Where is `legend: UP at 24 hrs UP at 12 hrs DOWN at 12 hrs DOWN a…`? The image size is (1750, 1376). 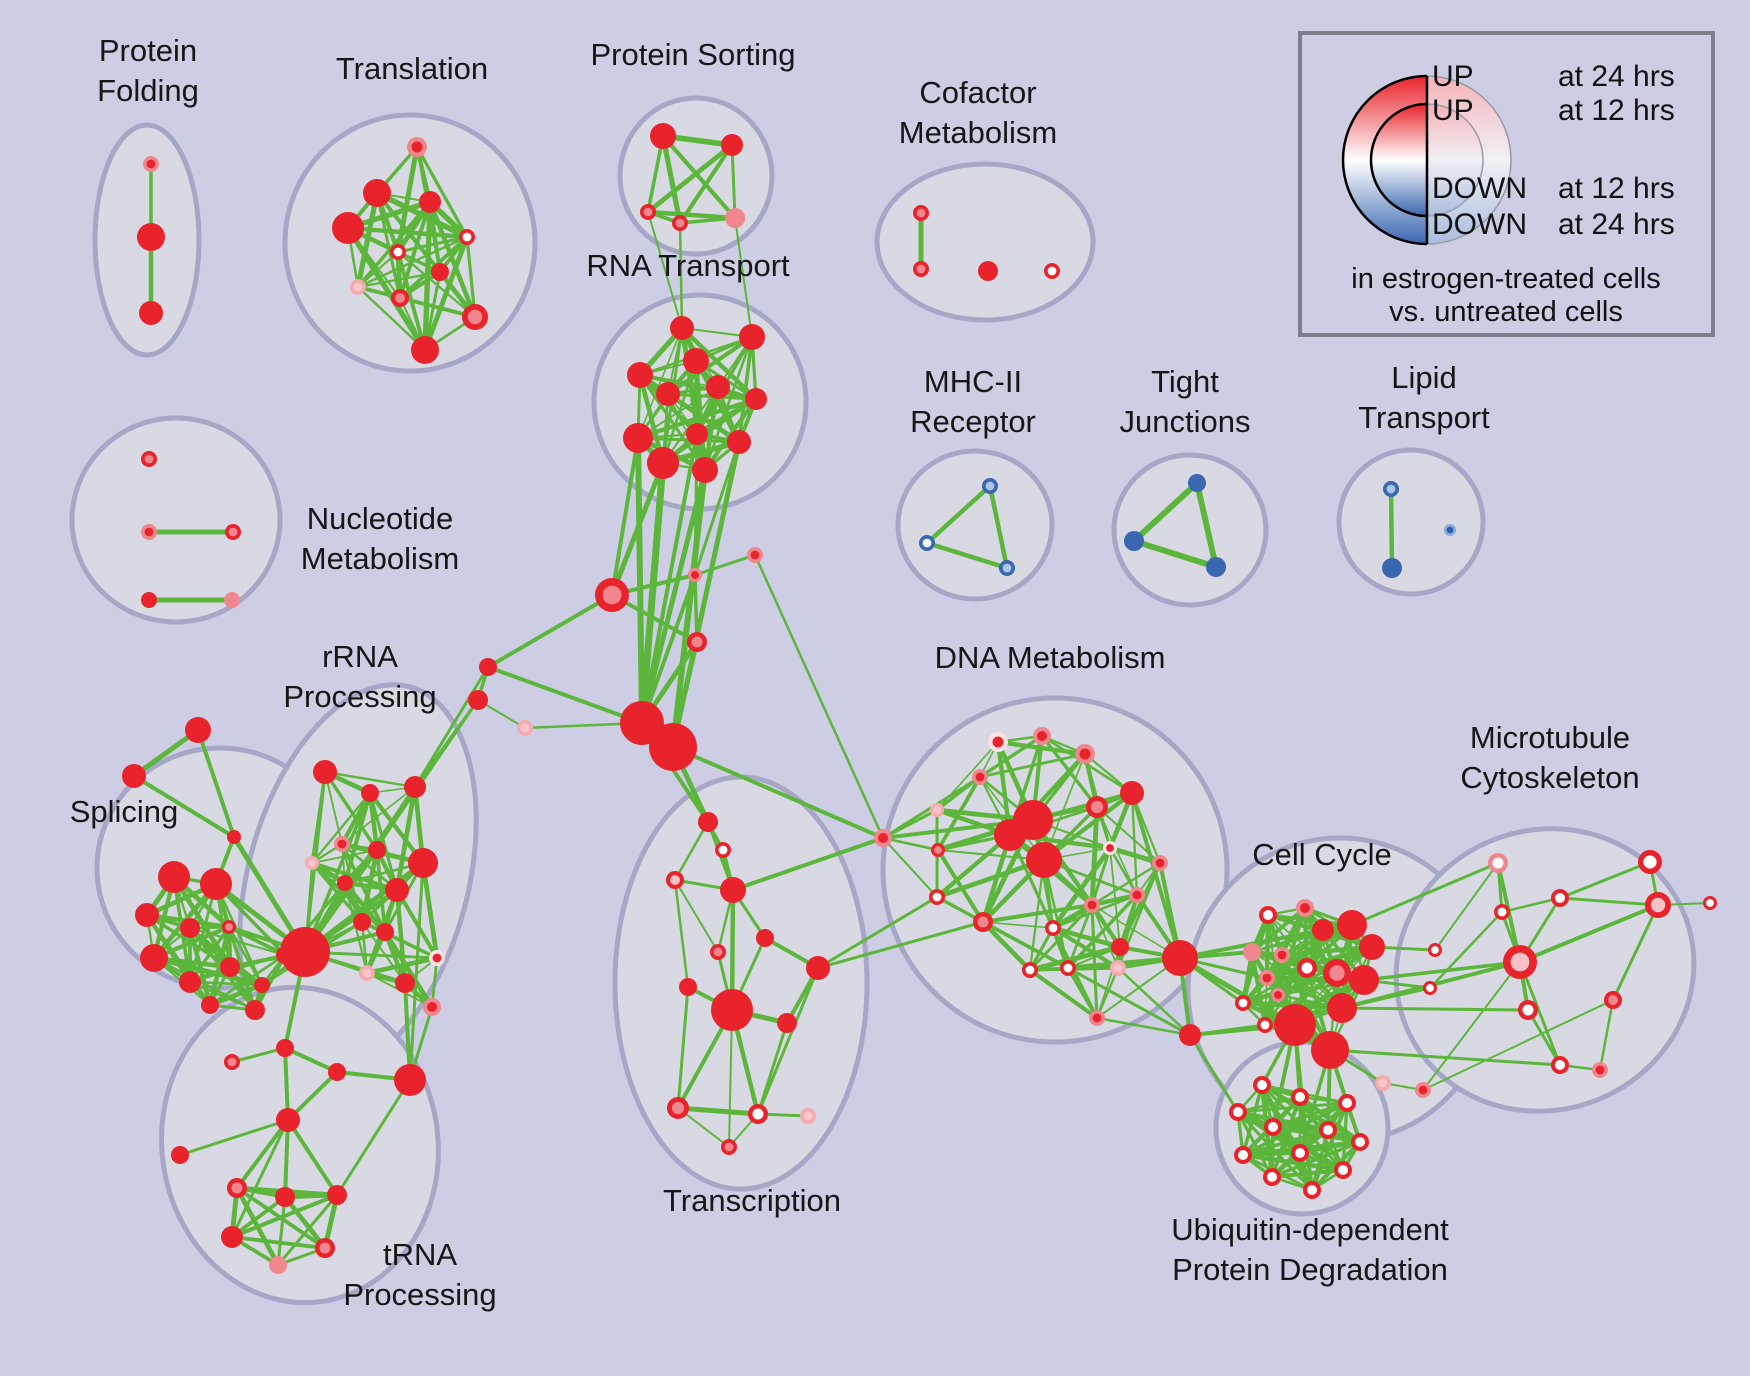
legend: UP at 24 hrs UP at 12 hrs DOWN at 12 hrs DOWN a… is located at coordinates (1506, 184).